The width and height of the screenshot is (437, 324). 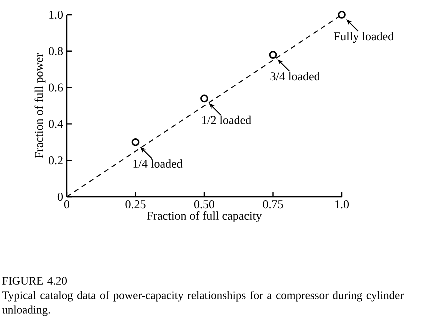 I want to click on x-tick-label: 0.50, so click(x=204, y=204).